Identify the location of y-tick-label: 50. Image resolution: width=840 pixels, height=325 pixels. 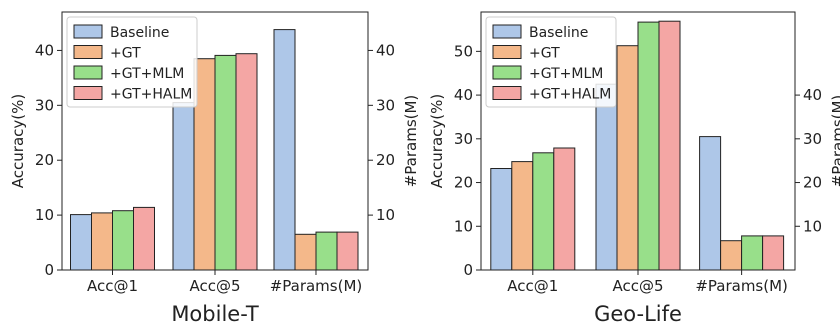
(463, 51).